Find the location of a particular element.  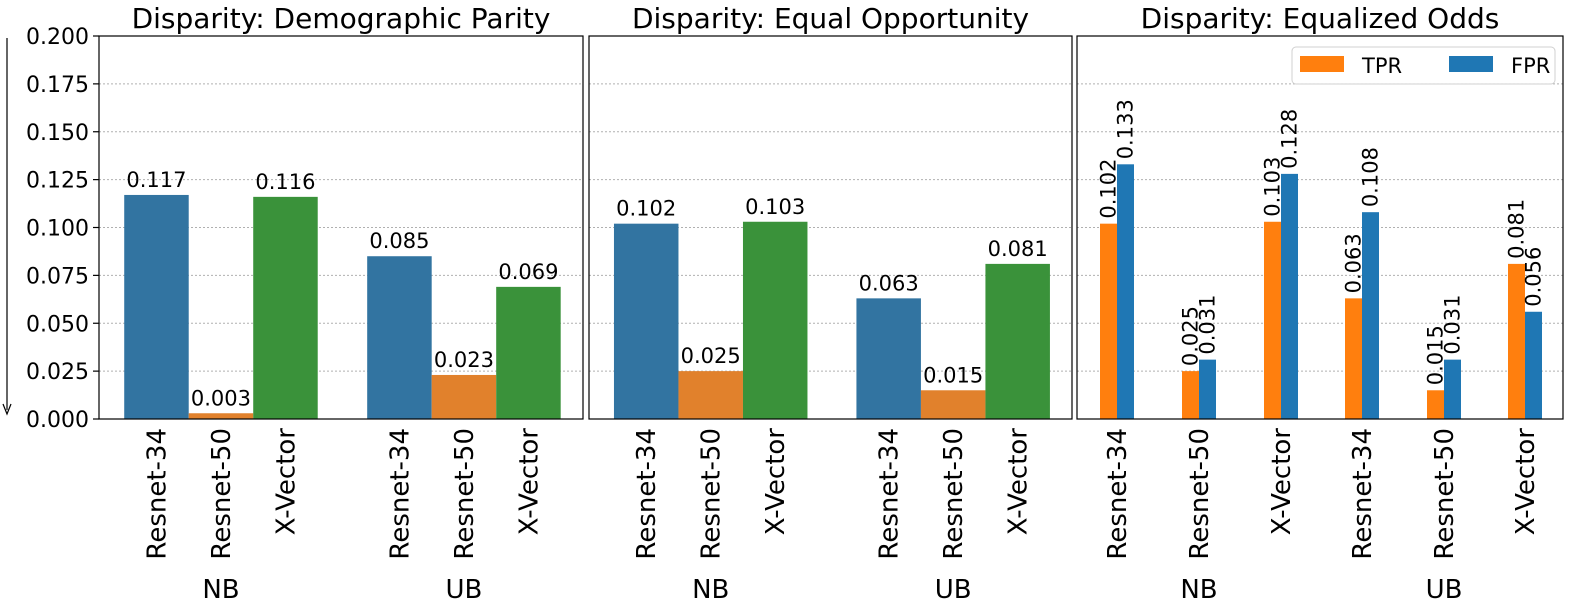

panel-title: Disparity: Equalized Odds is located at coordinates (1320, 18).